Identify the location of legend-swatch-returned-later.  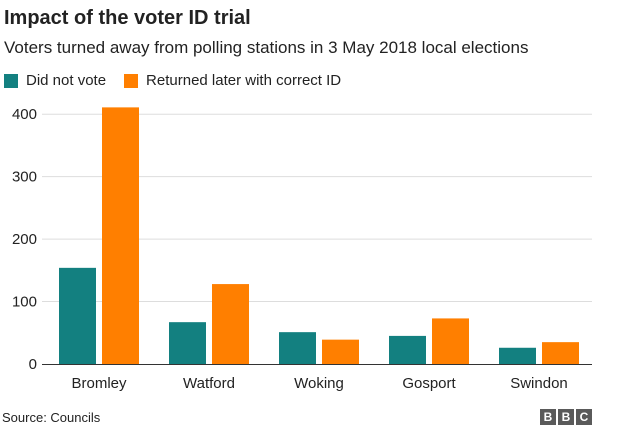
(131, 81).